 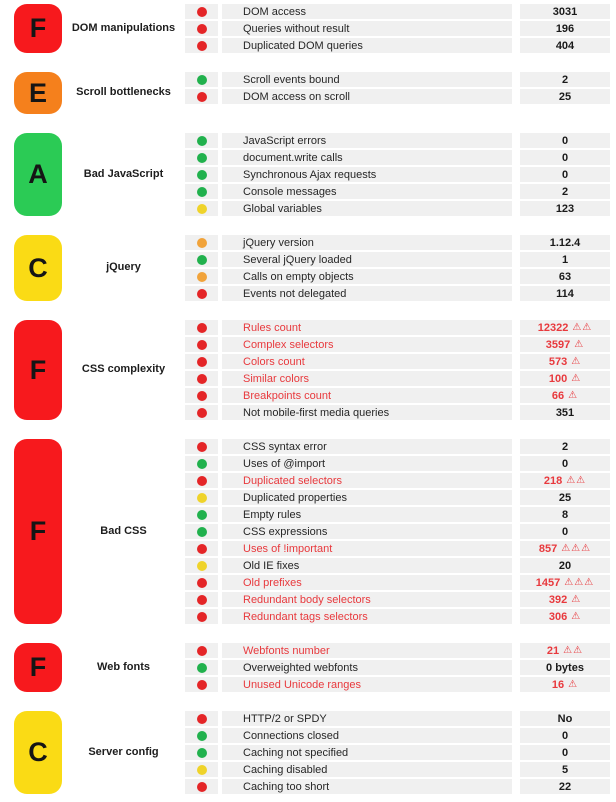 I want to click on metric-value: 0, so click(x=565, y=463).